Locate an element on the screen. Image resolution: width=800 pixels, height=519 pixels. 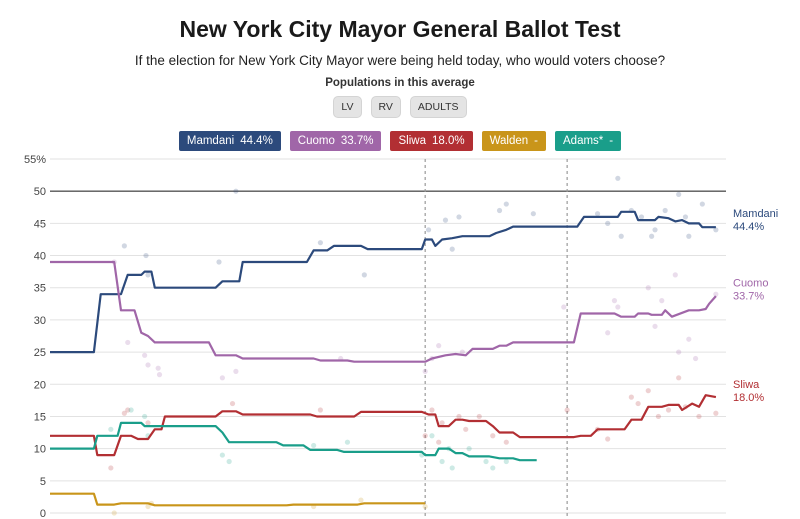
end-label-name: Sliwa is located at coordinates (746, 385).